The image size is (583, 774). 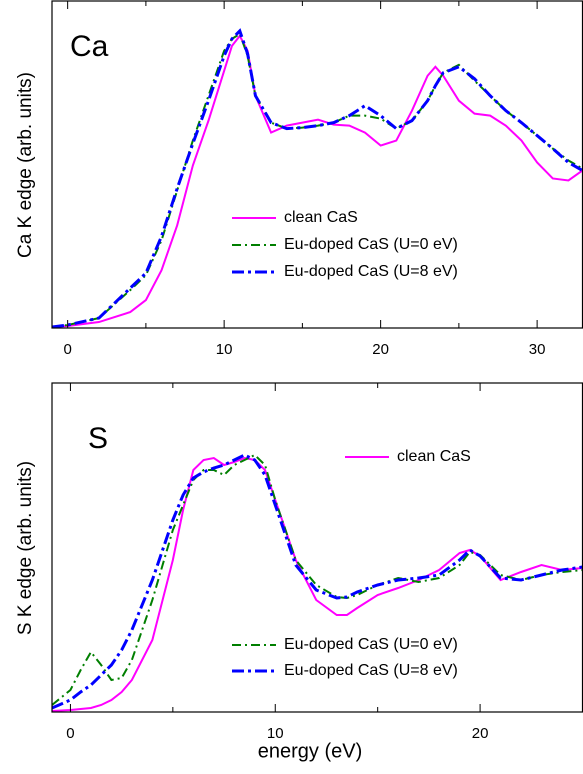 I want to click on x-tick-label: 30, so click(x=537, y=349).